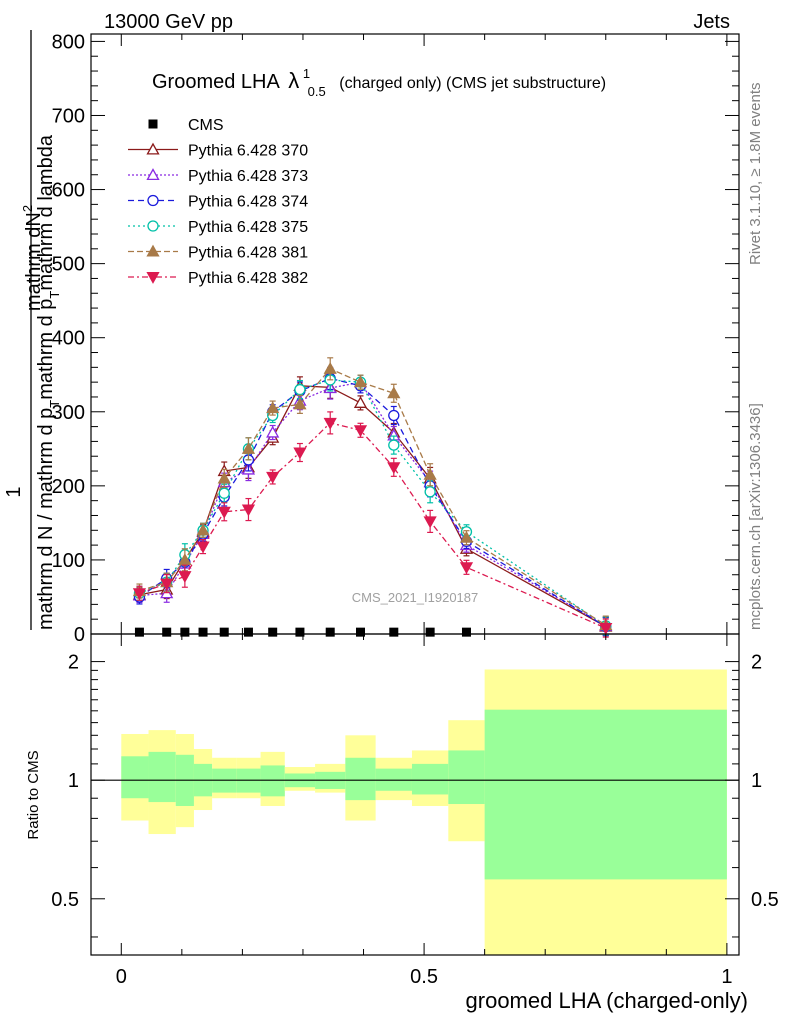 This screenshot has height=1024, width=786. I want to click on legend-cms-marker, so click(153, 124).